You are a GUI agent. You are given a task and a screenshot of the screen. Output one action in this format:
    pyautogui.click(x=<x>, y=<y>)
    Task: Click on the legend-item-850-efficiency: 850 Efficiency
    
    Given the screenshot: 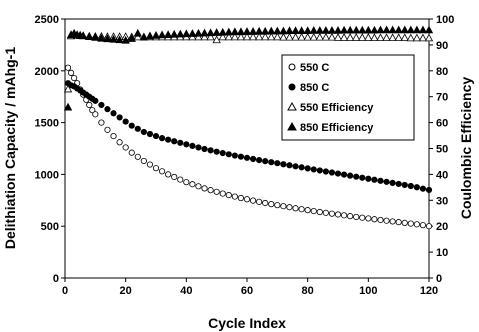 What is the action you would take?
    pyautogui.click(x=330, y=127)
    